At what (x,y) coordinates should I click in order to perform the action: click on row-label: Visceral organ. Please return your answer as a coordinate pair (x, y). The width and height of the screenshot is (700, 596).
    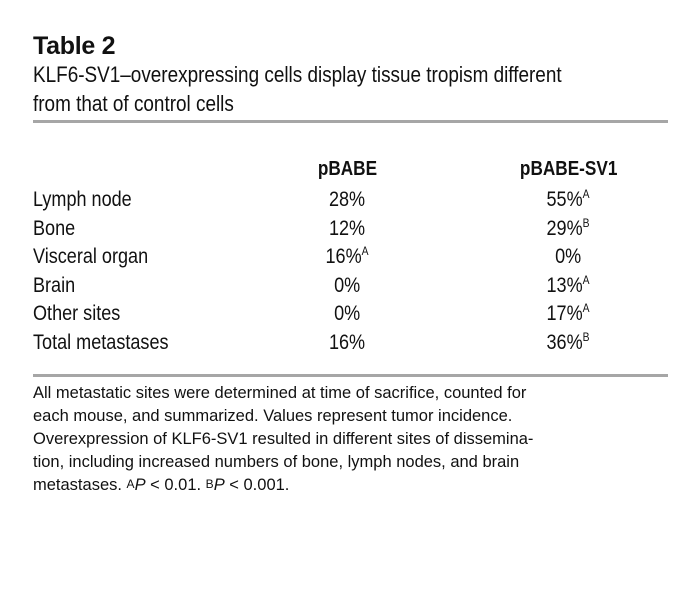
    Looking at the image, I should click on (91, 257).